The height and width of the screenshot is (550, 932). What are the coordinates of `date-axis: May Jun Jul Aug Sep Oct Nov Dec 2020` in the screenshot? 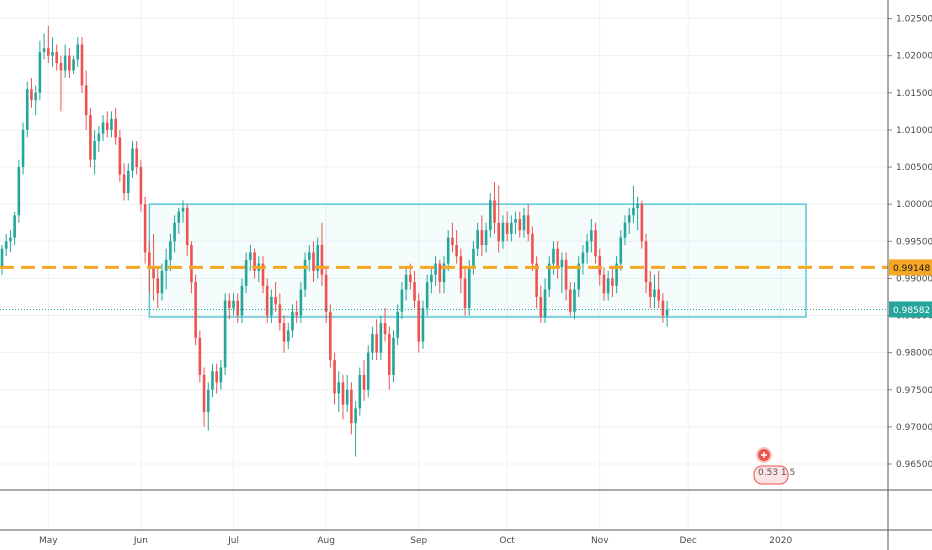 It's located at (415, 541).